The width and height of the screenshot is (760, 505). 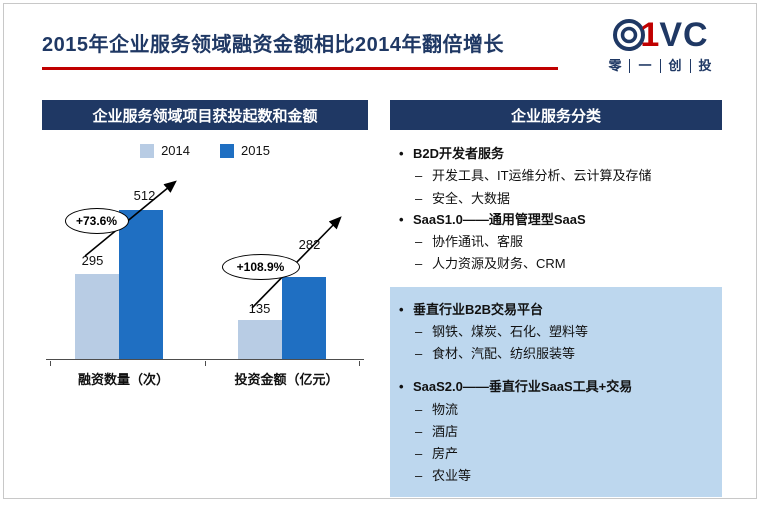 I want to click on legend-swatch-2015, so click(x=227, y=150).